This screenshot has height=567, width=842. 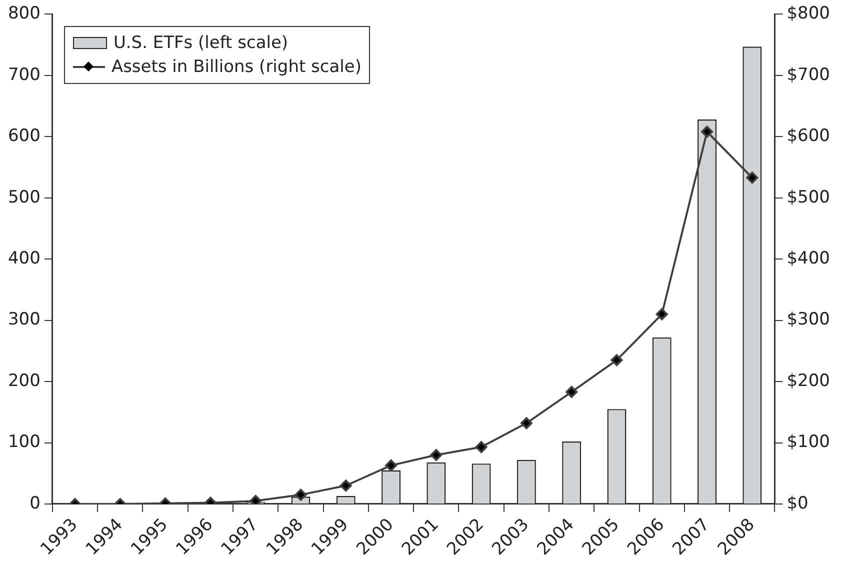 What do you see at coordinates (808, 320) in the screenshot?
I see `y2-tick-label: $300` at bounding box center [808, 320].